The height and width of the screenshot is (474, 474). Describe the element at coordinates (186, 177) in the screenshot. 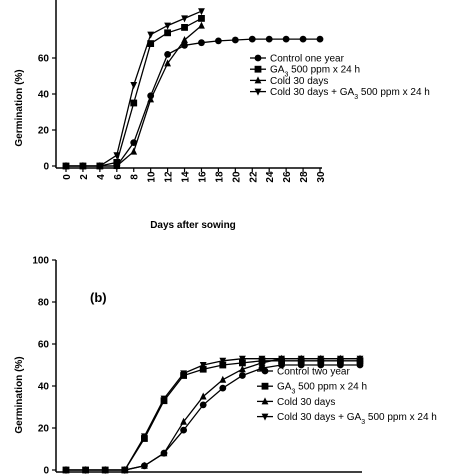

I see `x-tick-label: 14` at that location.